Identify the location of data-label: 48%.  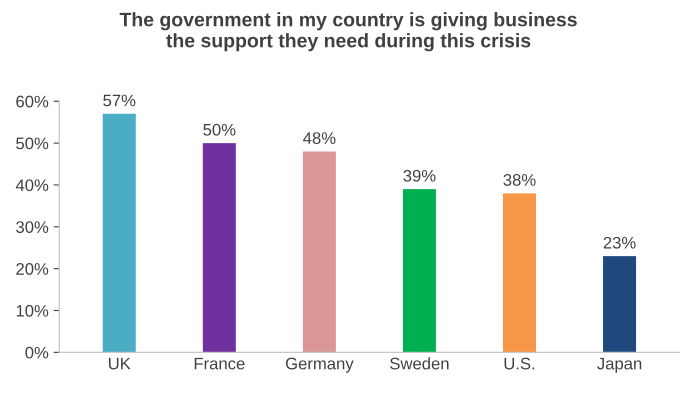
(319, 138).